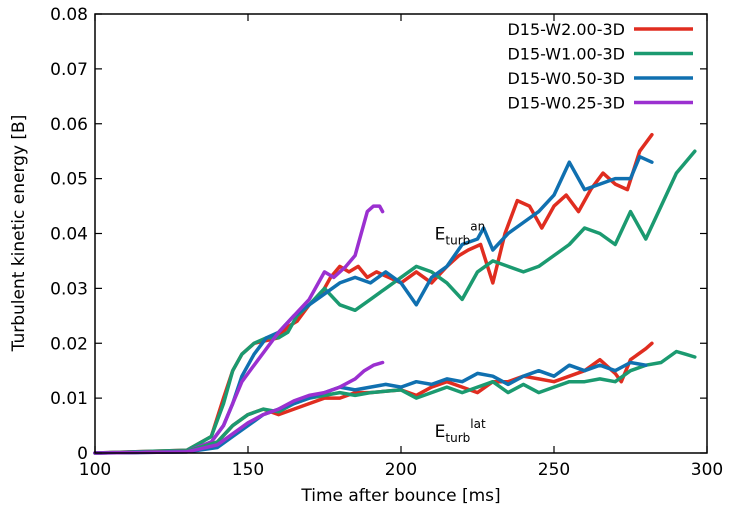 The image size is (747, 518). What do you see at coordinates (566, 29) in the screenshot?
I see `legend-label: D15-W2.00-3D` at bounding box center [566, 29].